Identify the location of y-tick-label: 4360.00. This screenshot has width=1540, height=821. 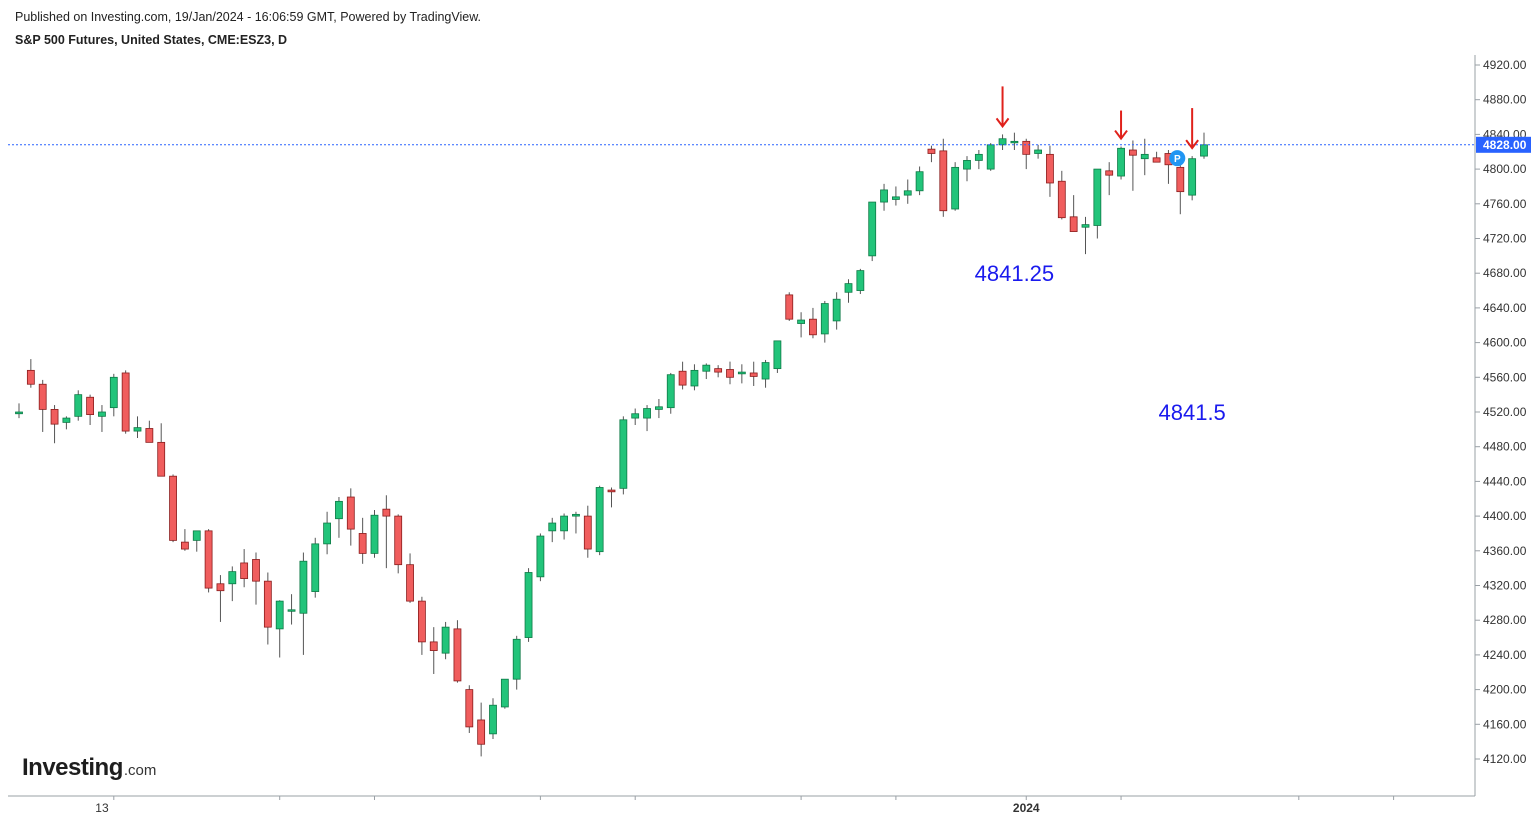
(1505, 551).